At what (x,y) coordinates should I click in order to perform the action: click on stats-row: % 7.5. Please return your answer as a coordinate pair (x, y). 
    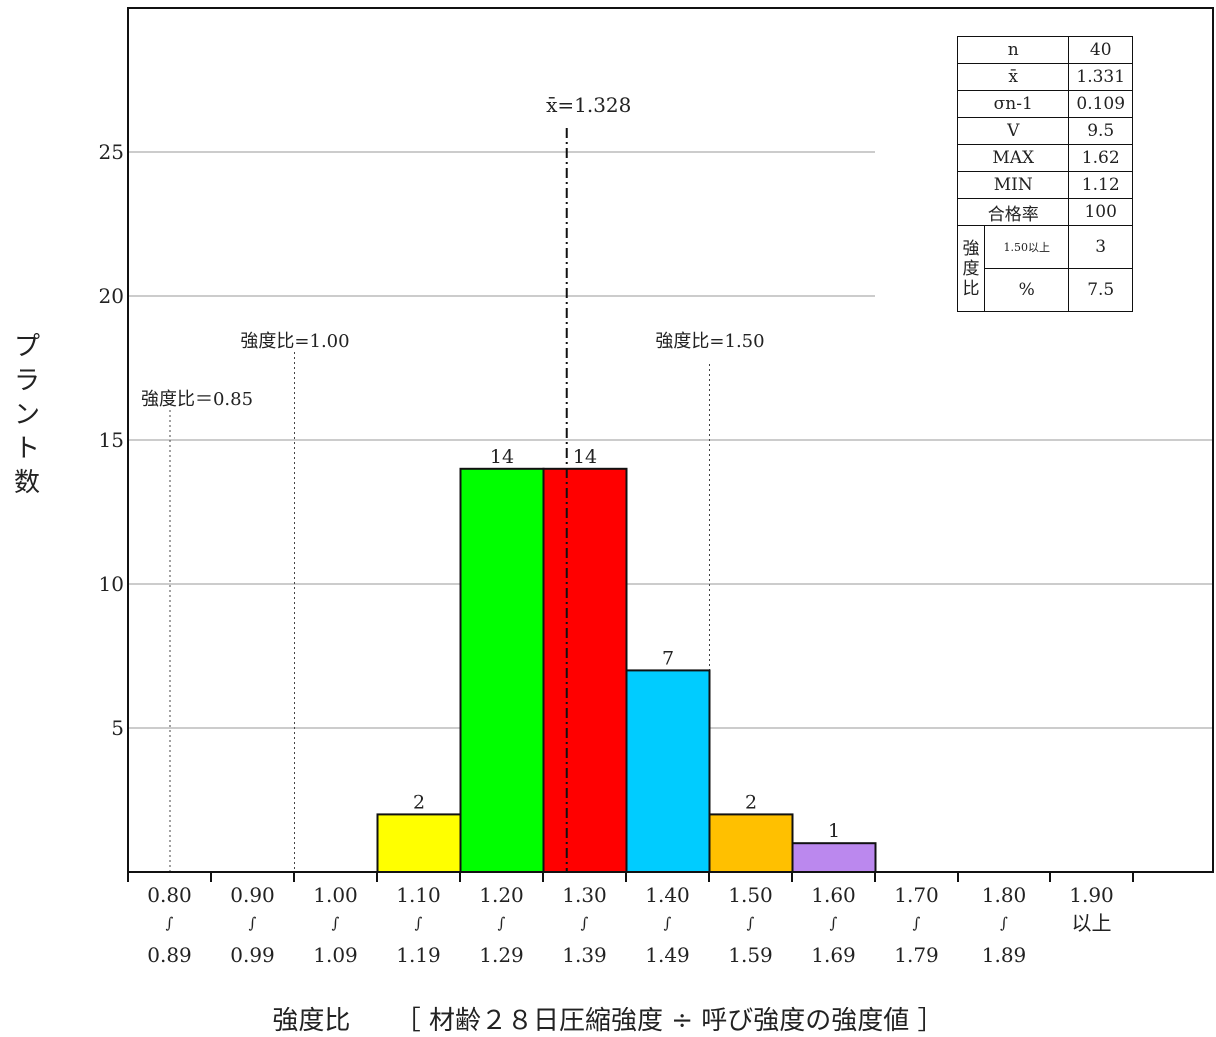
    Looking at the image, I should click on (1045, 290).